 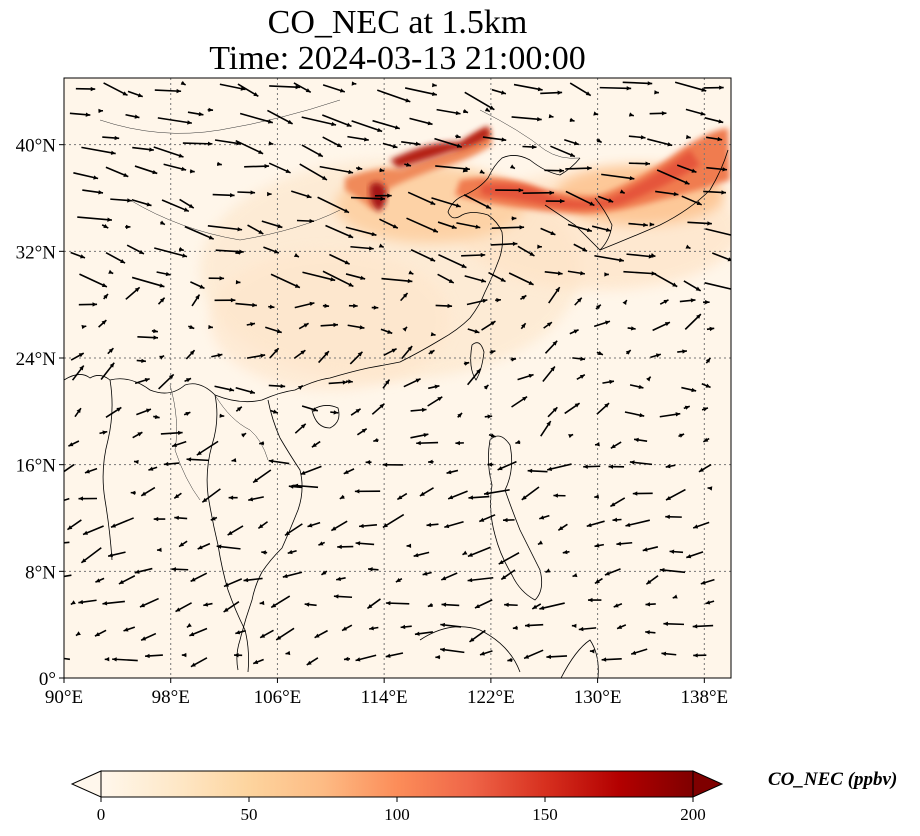 I want to click on border-line, so click(x=241, y=427).